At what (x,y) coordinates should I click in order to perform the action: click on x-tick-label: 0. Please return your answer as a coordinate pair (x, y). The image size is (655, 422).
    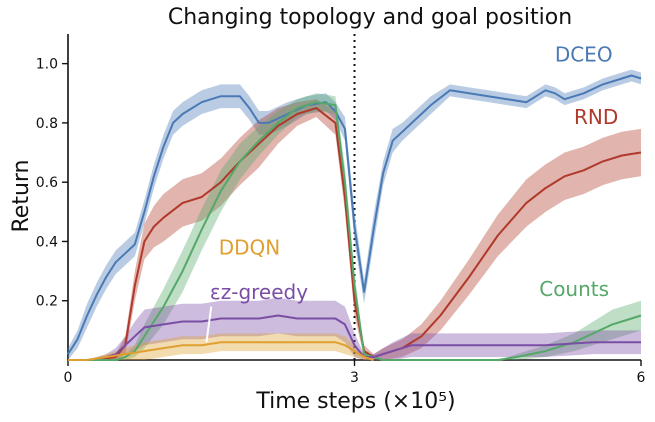
    Looking at the image, I should click on (68, 378).